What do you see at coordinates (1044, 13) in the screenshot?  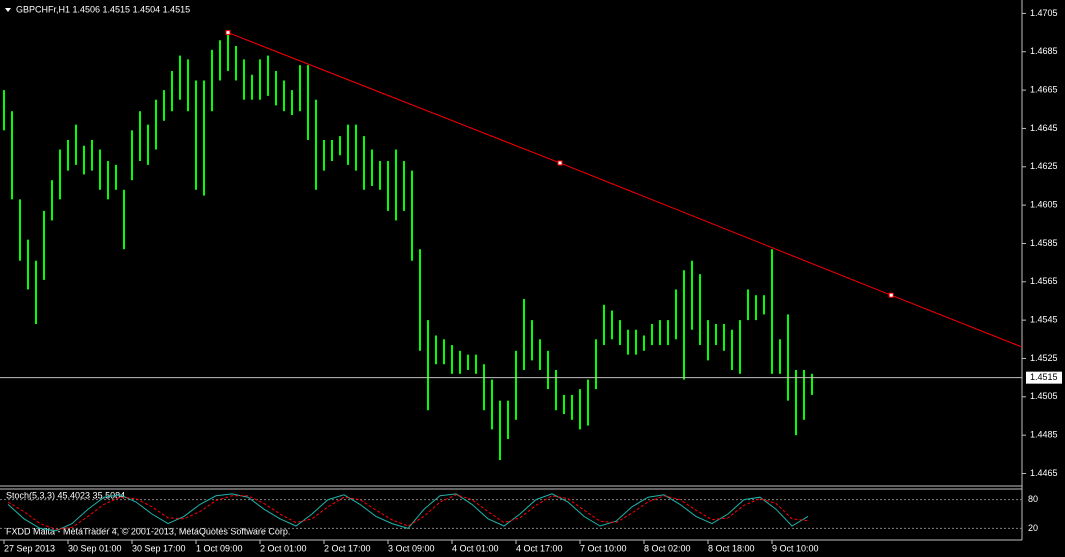 I see `y-tick-label: 1.4705` at bounding box center [1044, 13].